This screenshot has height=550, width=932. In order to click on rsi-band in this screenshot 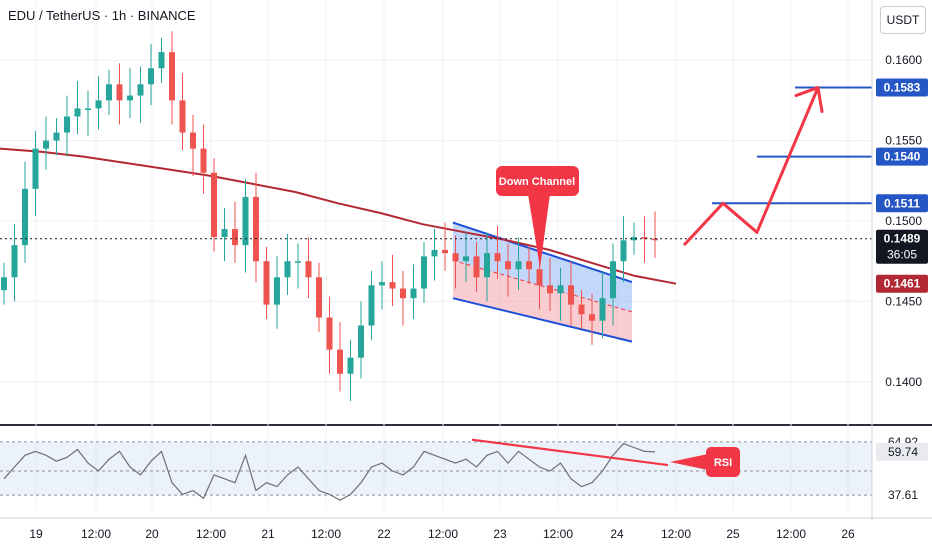, I will do `click(436, 468)`.